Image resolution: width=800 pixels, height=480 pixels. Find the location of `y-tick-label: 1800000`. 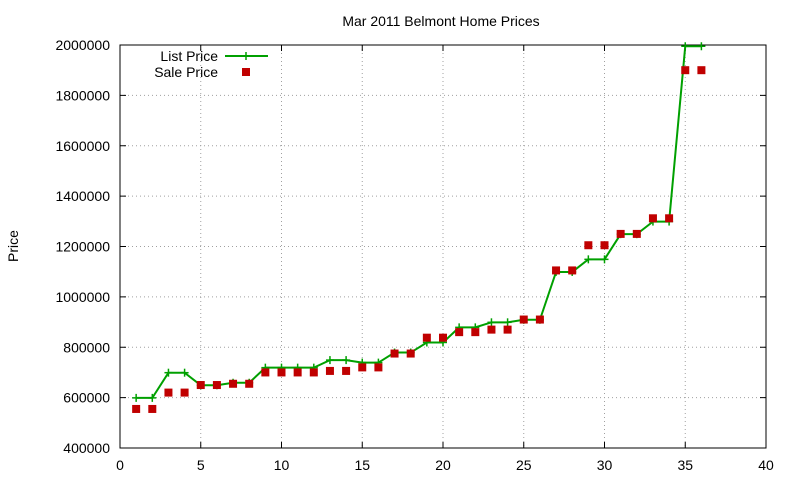

y-tick-label: 1800000 is located at coordinates (82, 95).